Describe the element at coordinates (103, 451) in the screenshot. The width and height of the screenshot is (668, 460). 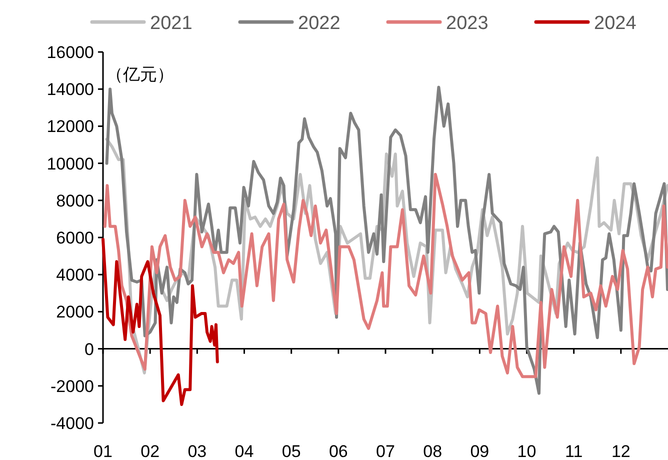
I see `x-tick-label: 01` at that location.